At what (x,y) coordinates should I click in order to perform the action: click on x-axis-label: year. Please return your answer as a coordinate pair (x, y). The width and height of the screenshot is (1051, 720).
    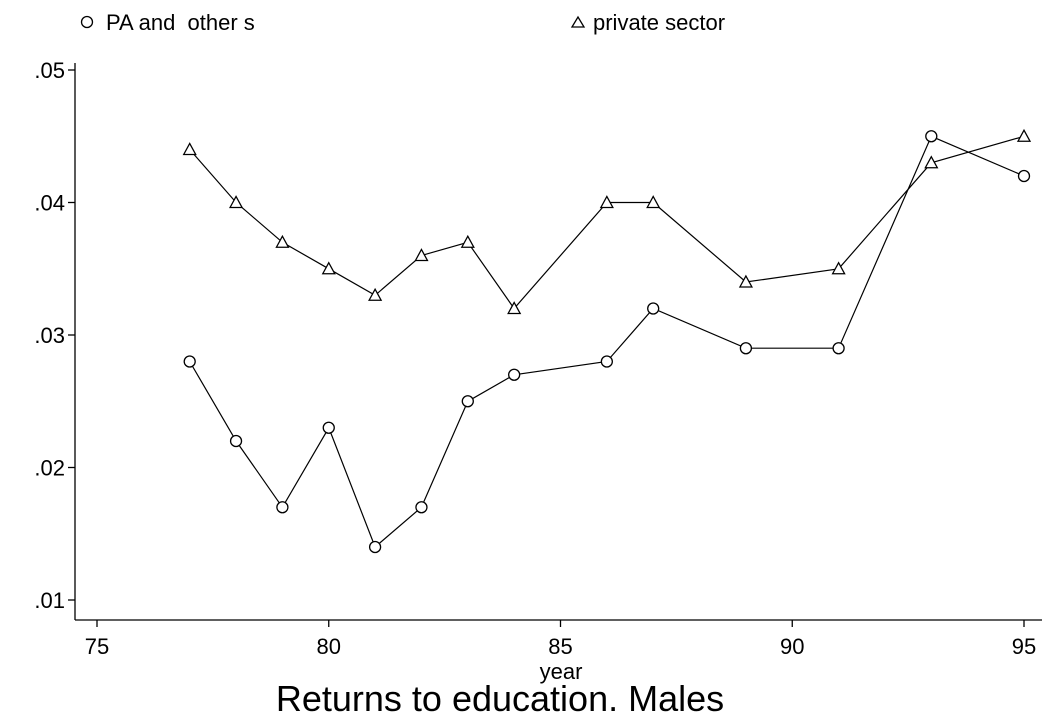
    Looking at the image, I should click on (561, 671).